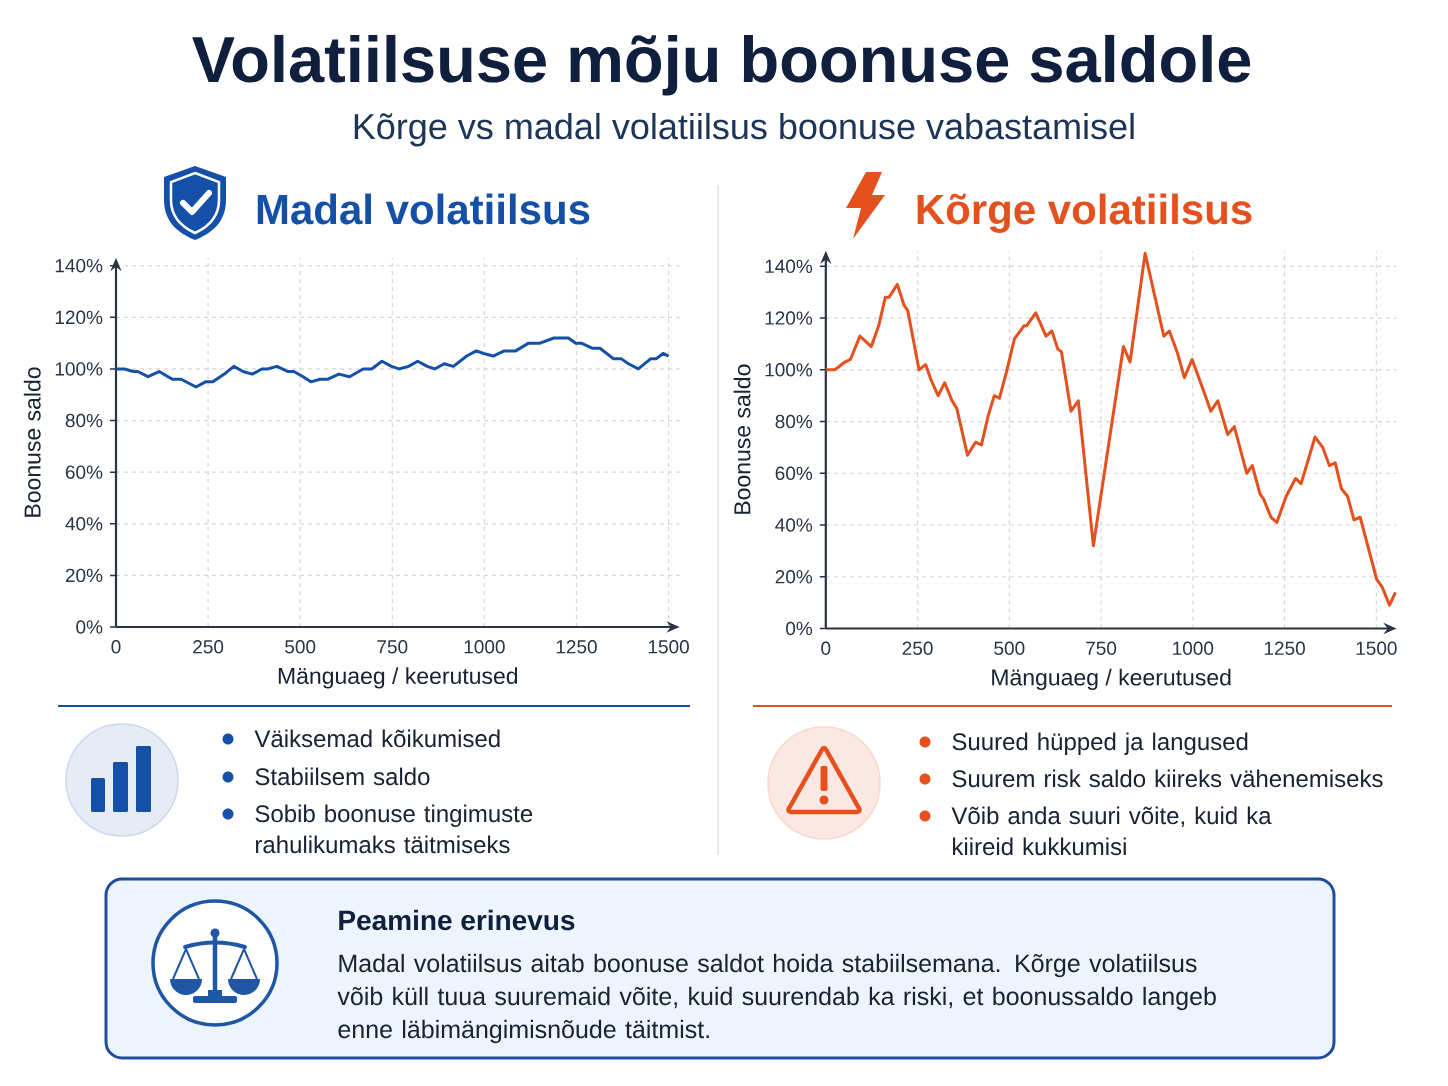  What do you see at coordinates (1167, 778) in the screenshot?
I see `text: Suurem risk saldo kiireks vähenemiseks` at bounding box center [1167, 778].